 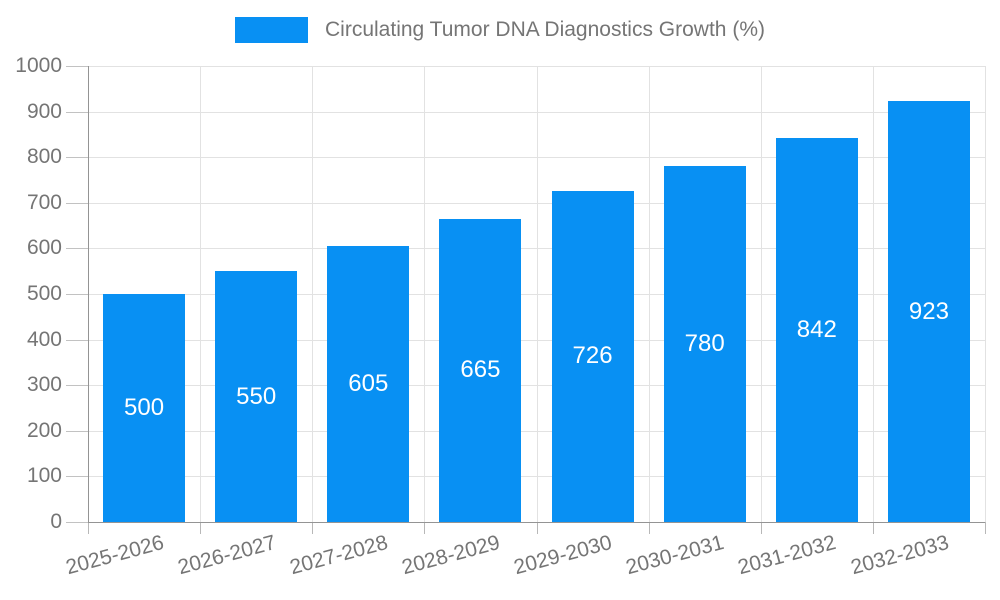 What do you see at coordinates (44, 430) in the screenshot?
I see `y-tick-label: 200` at bounding box center [44, 430].